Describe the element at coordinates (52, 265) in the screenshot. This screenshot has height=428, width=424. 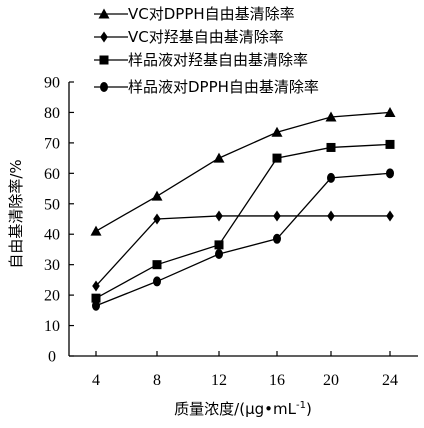
I see `y-tick-label: 30` at that location.